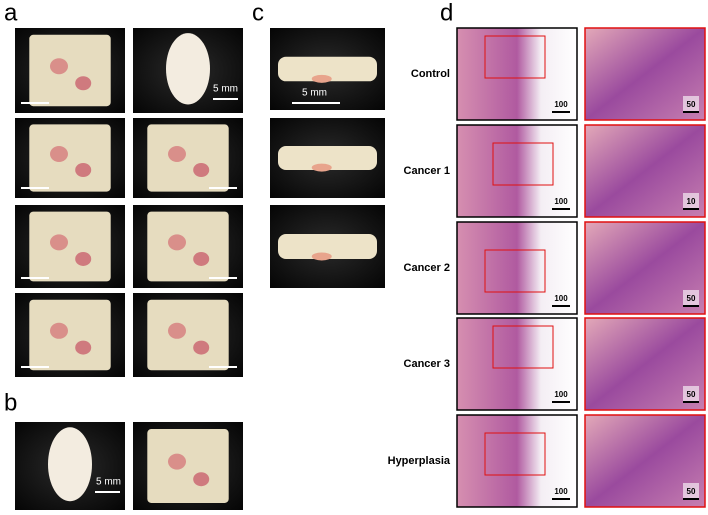  I want to click on row-label: Control, so click(430, 74).